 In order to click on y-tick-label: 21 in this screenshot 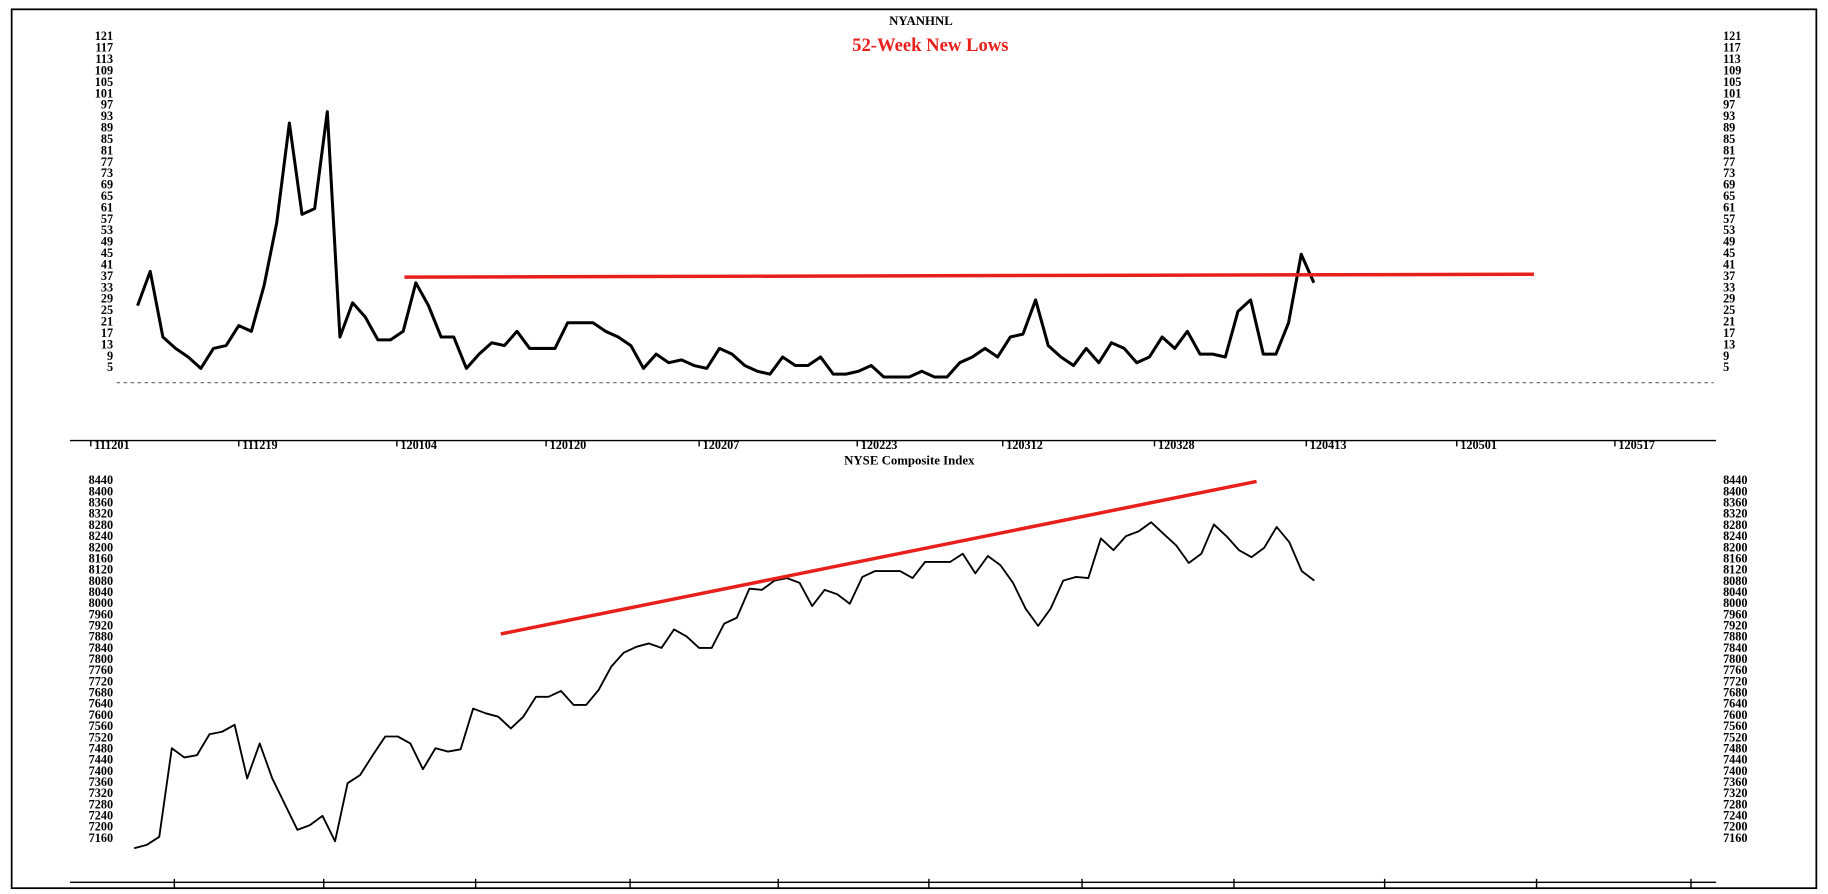, I will do `click(107, 322)`.